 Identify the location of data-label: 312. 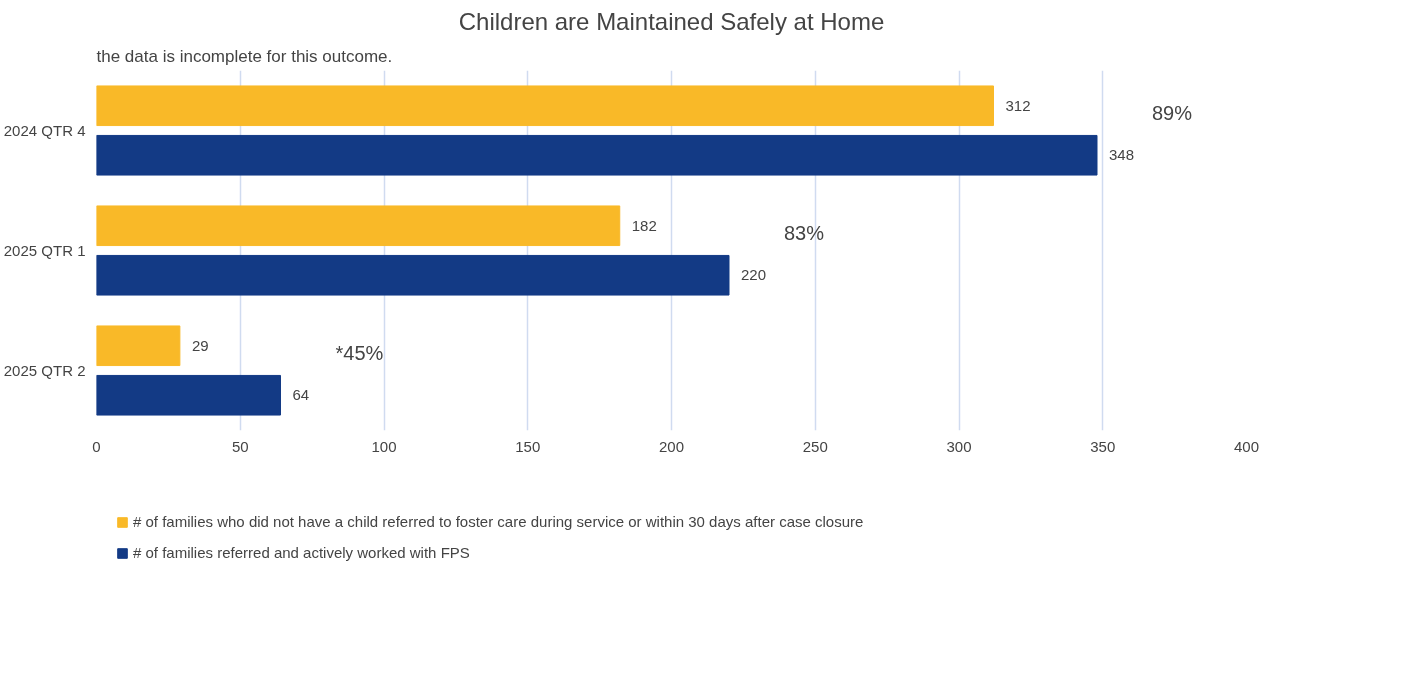
(1018, 105).